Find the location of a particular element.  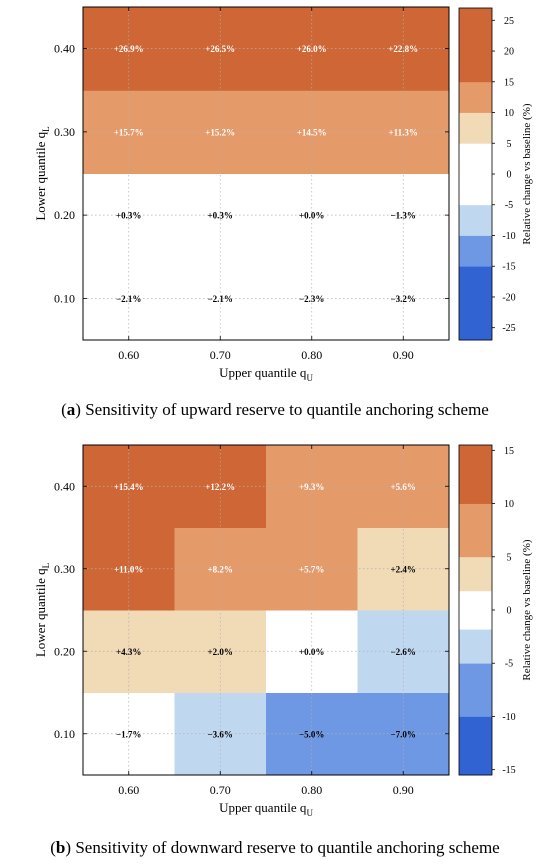

cell-label: +2.0% is located at coordinates (220, 652).